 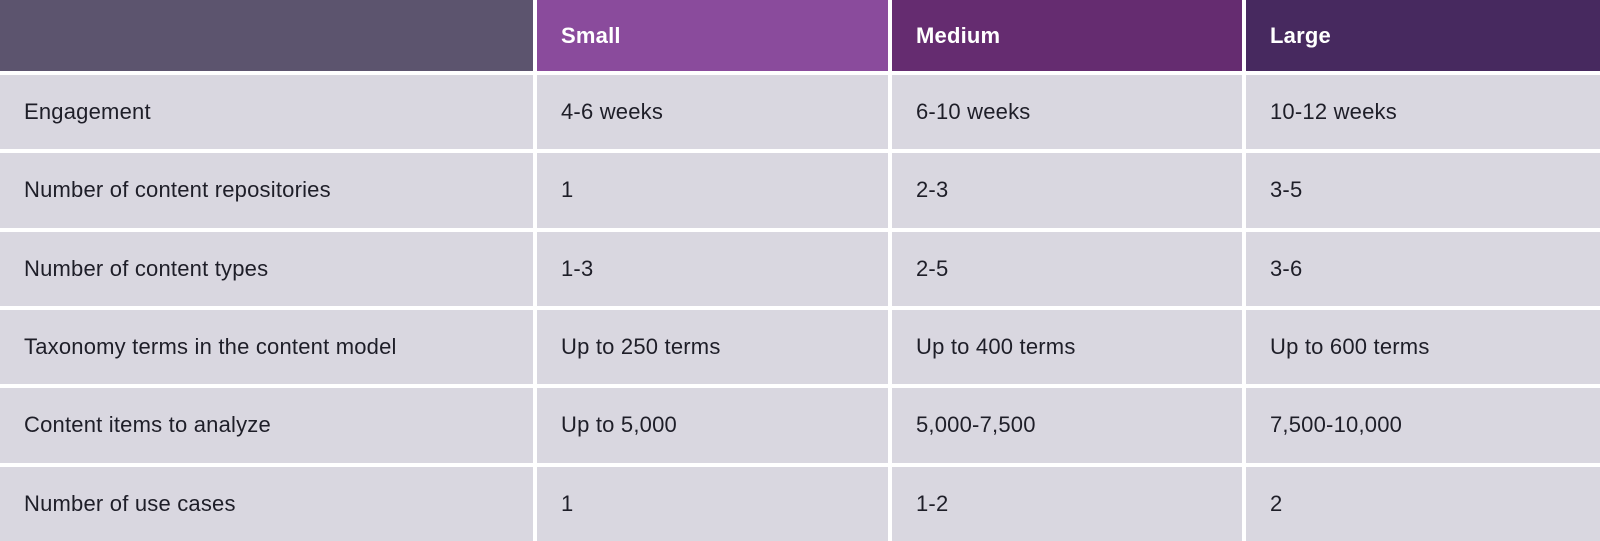 I want to click on cell-repositories-medium: 2-3, so click(x=1067, y=190).